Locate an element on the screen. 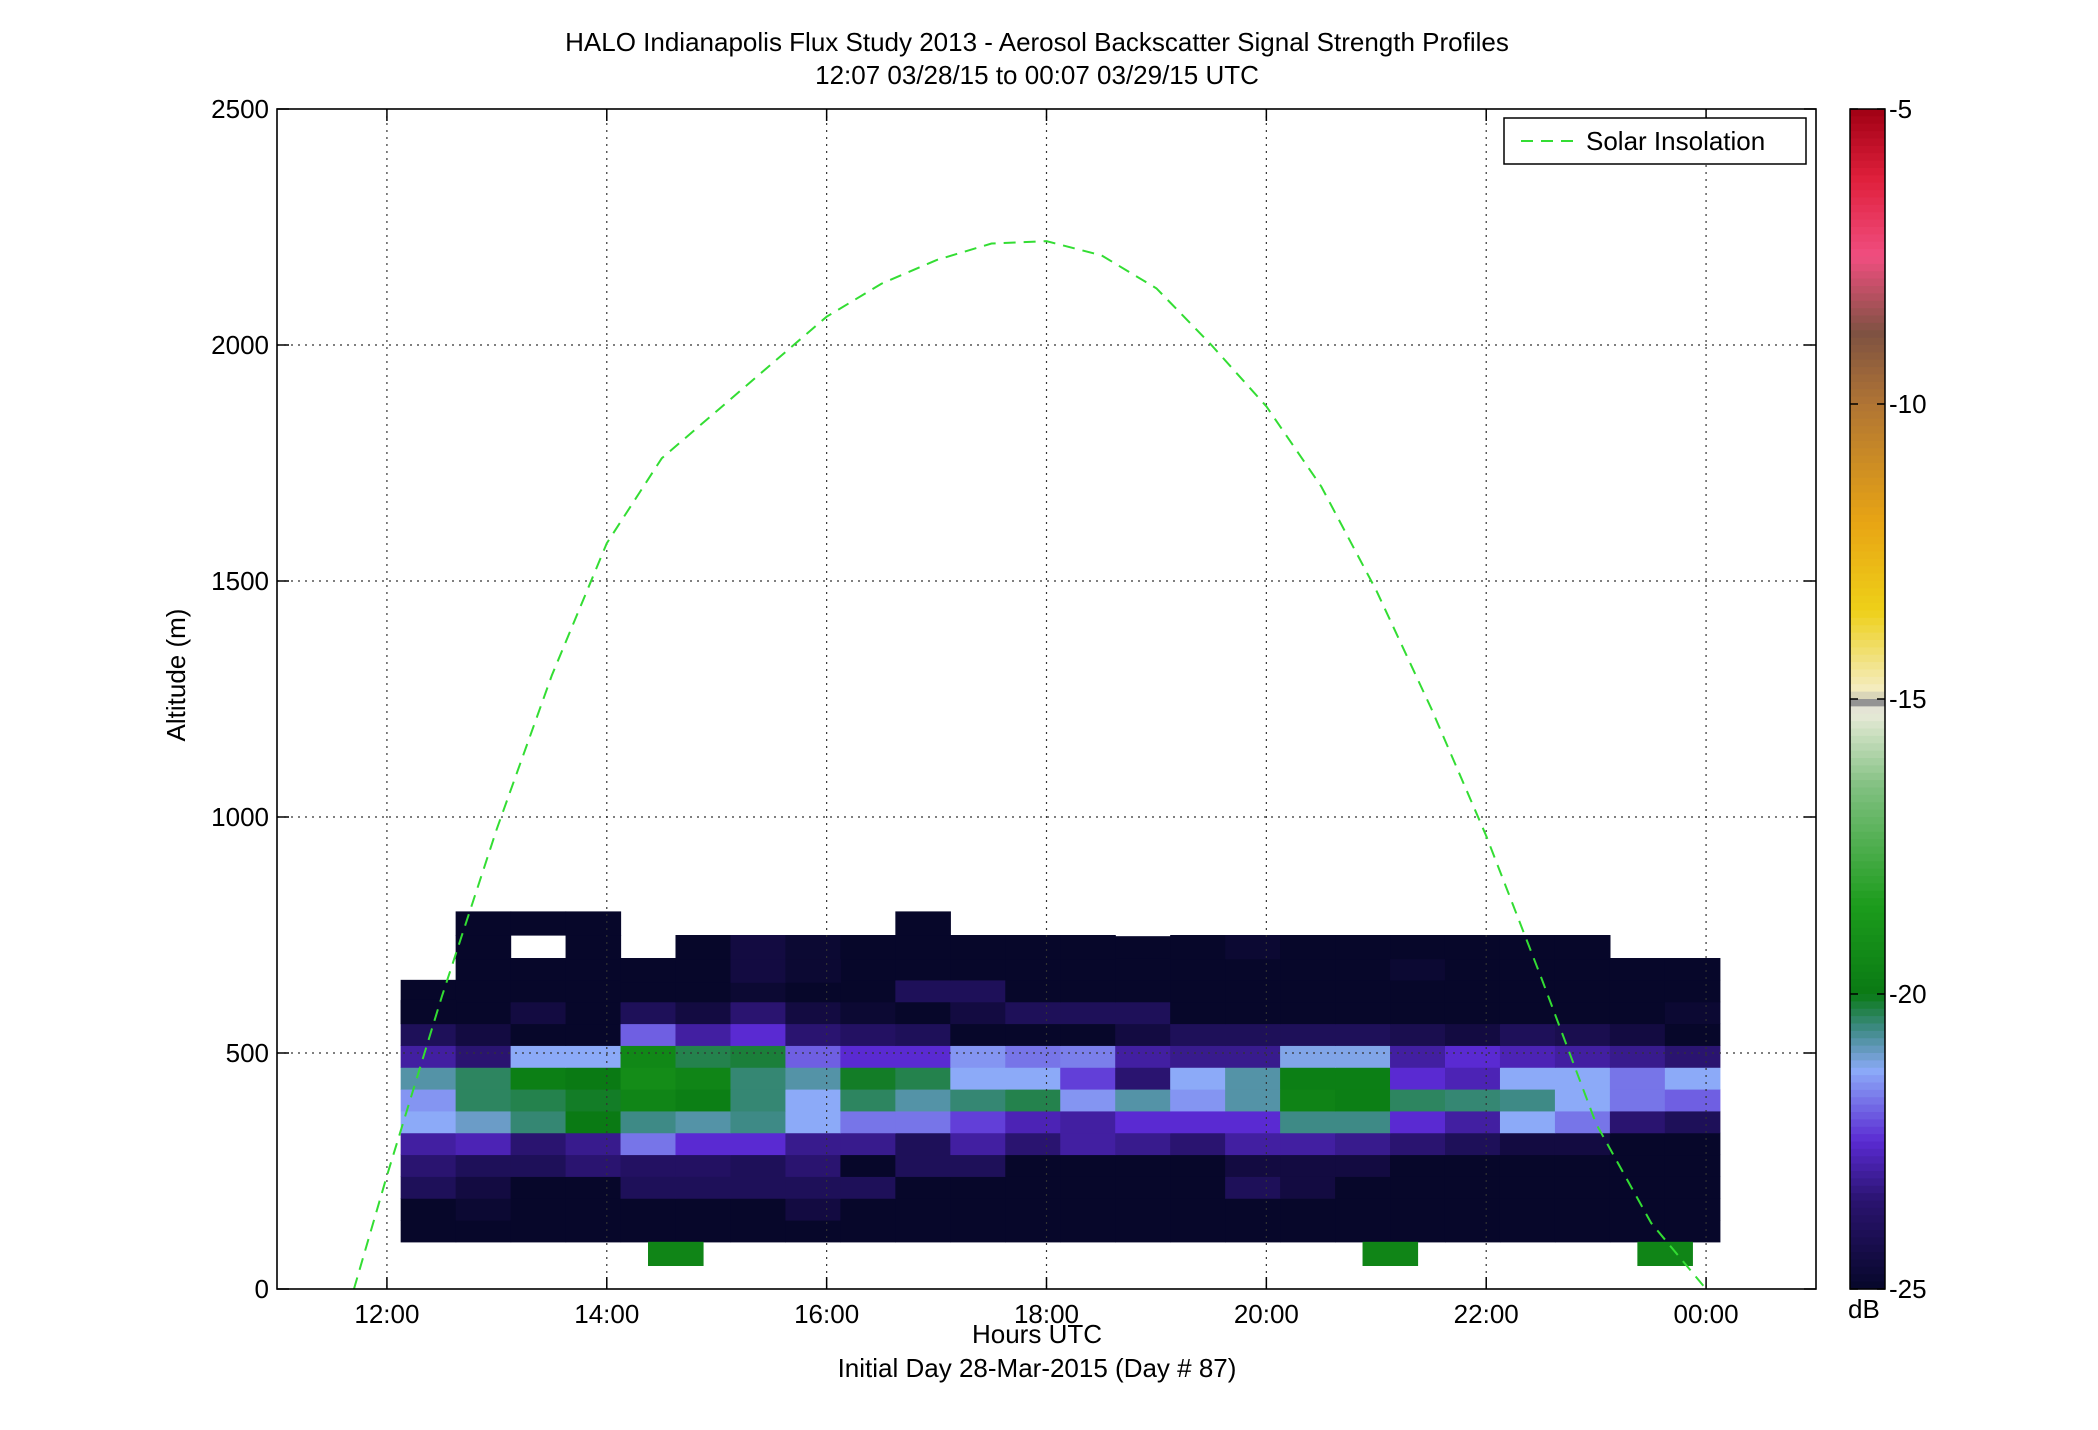  colorbar: -5 -10 -15 -20 -25 is located at coordinates (1888, 699).